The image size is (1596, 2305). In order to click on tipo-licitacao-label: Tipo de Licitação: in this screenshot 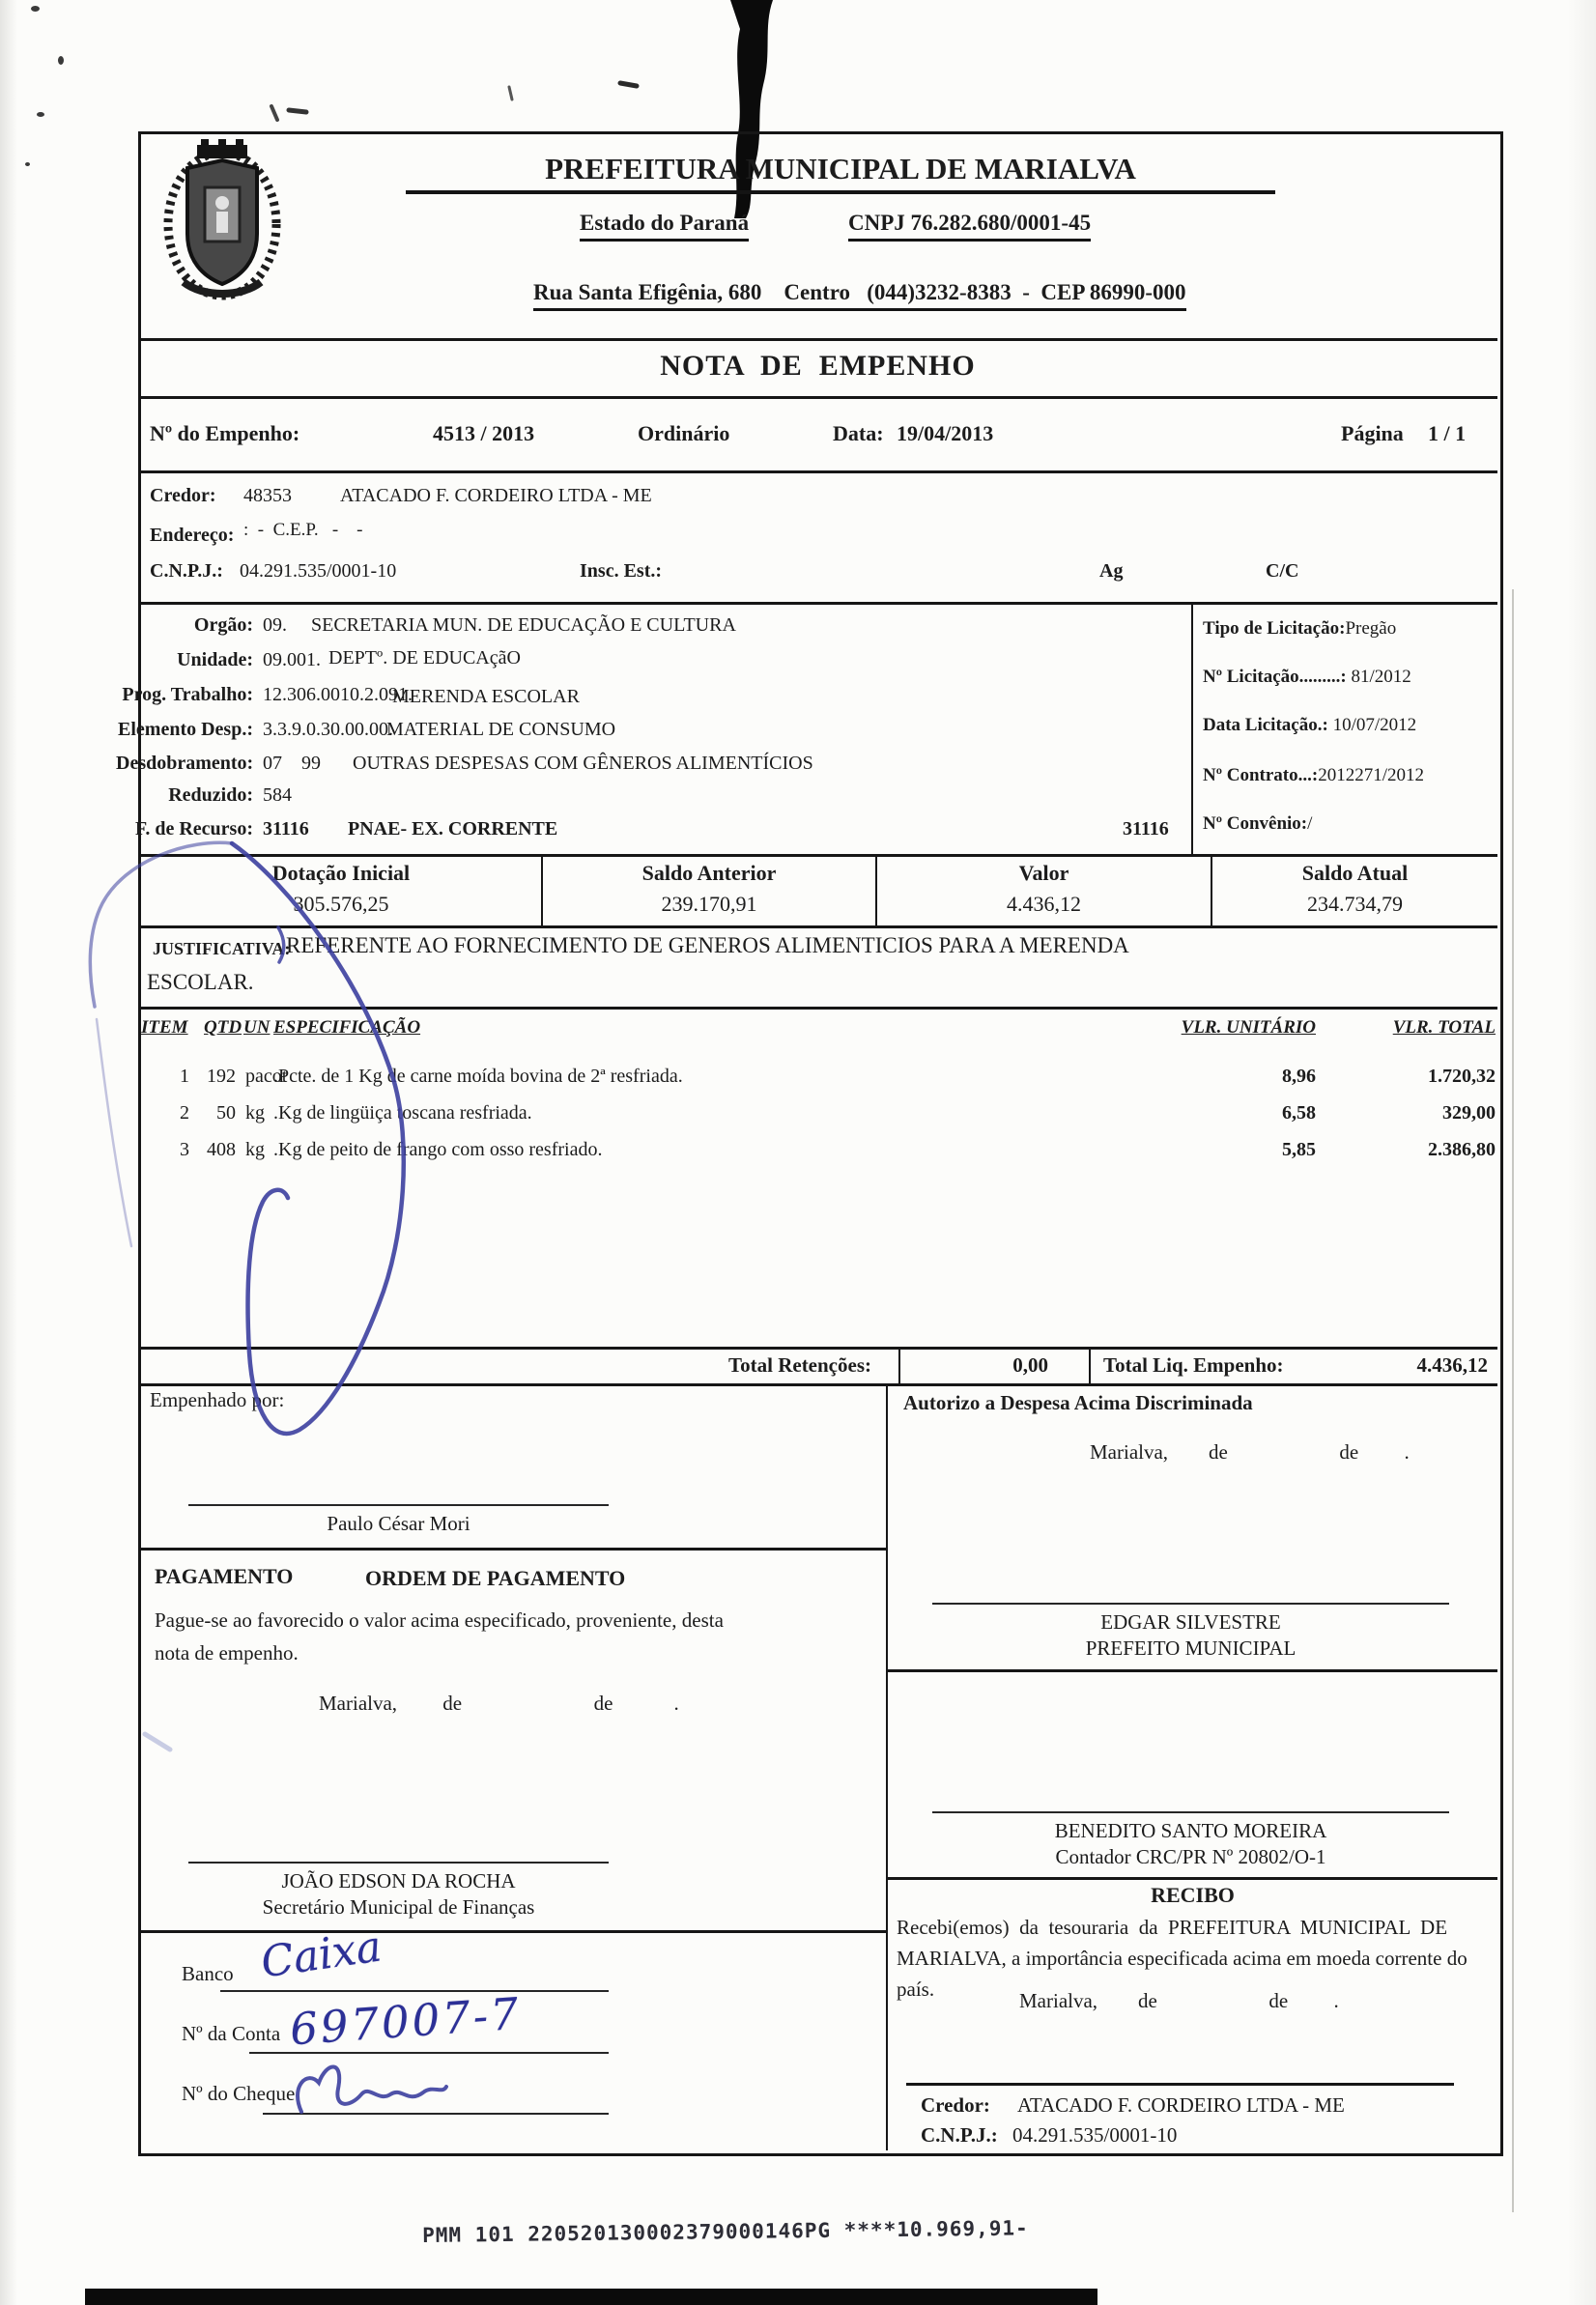, I will do `click(1275, 628)`.